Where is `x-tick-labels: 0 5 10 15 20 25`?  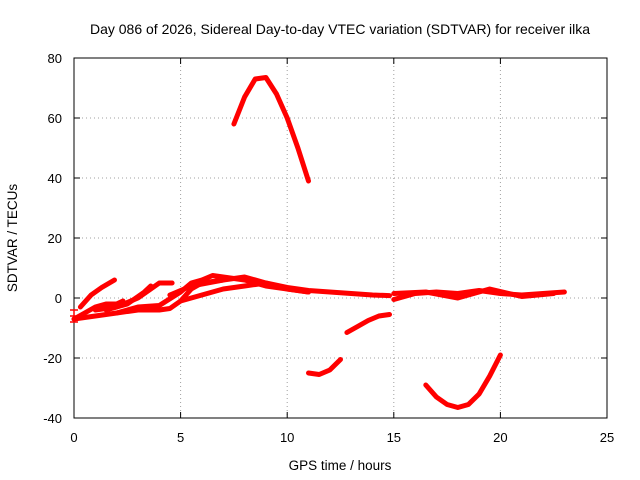 x-tick-labels: 0 5 10 15 20 25 is located at coordinates (342, 437).